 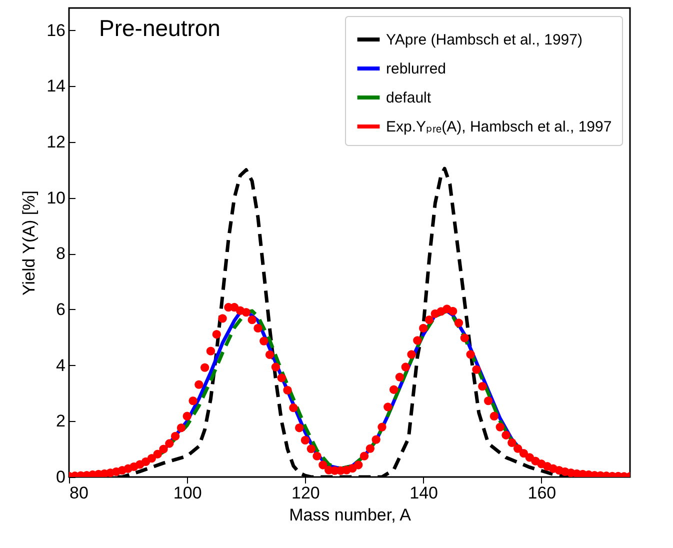 What do you see at coordinates (61, 365) in the screenshot?
I see `y-tick-label: 4` at bounding box center [61, 365].